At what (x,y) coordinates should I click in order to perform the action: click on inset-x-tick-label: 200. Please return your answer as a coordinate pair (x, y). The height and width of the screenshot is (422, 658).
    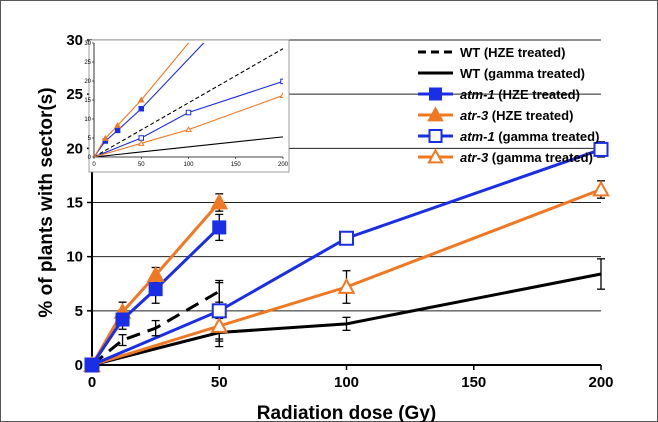
    Looking at the image, I should click on (283, 165).